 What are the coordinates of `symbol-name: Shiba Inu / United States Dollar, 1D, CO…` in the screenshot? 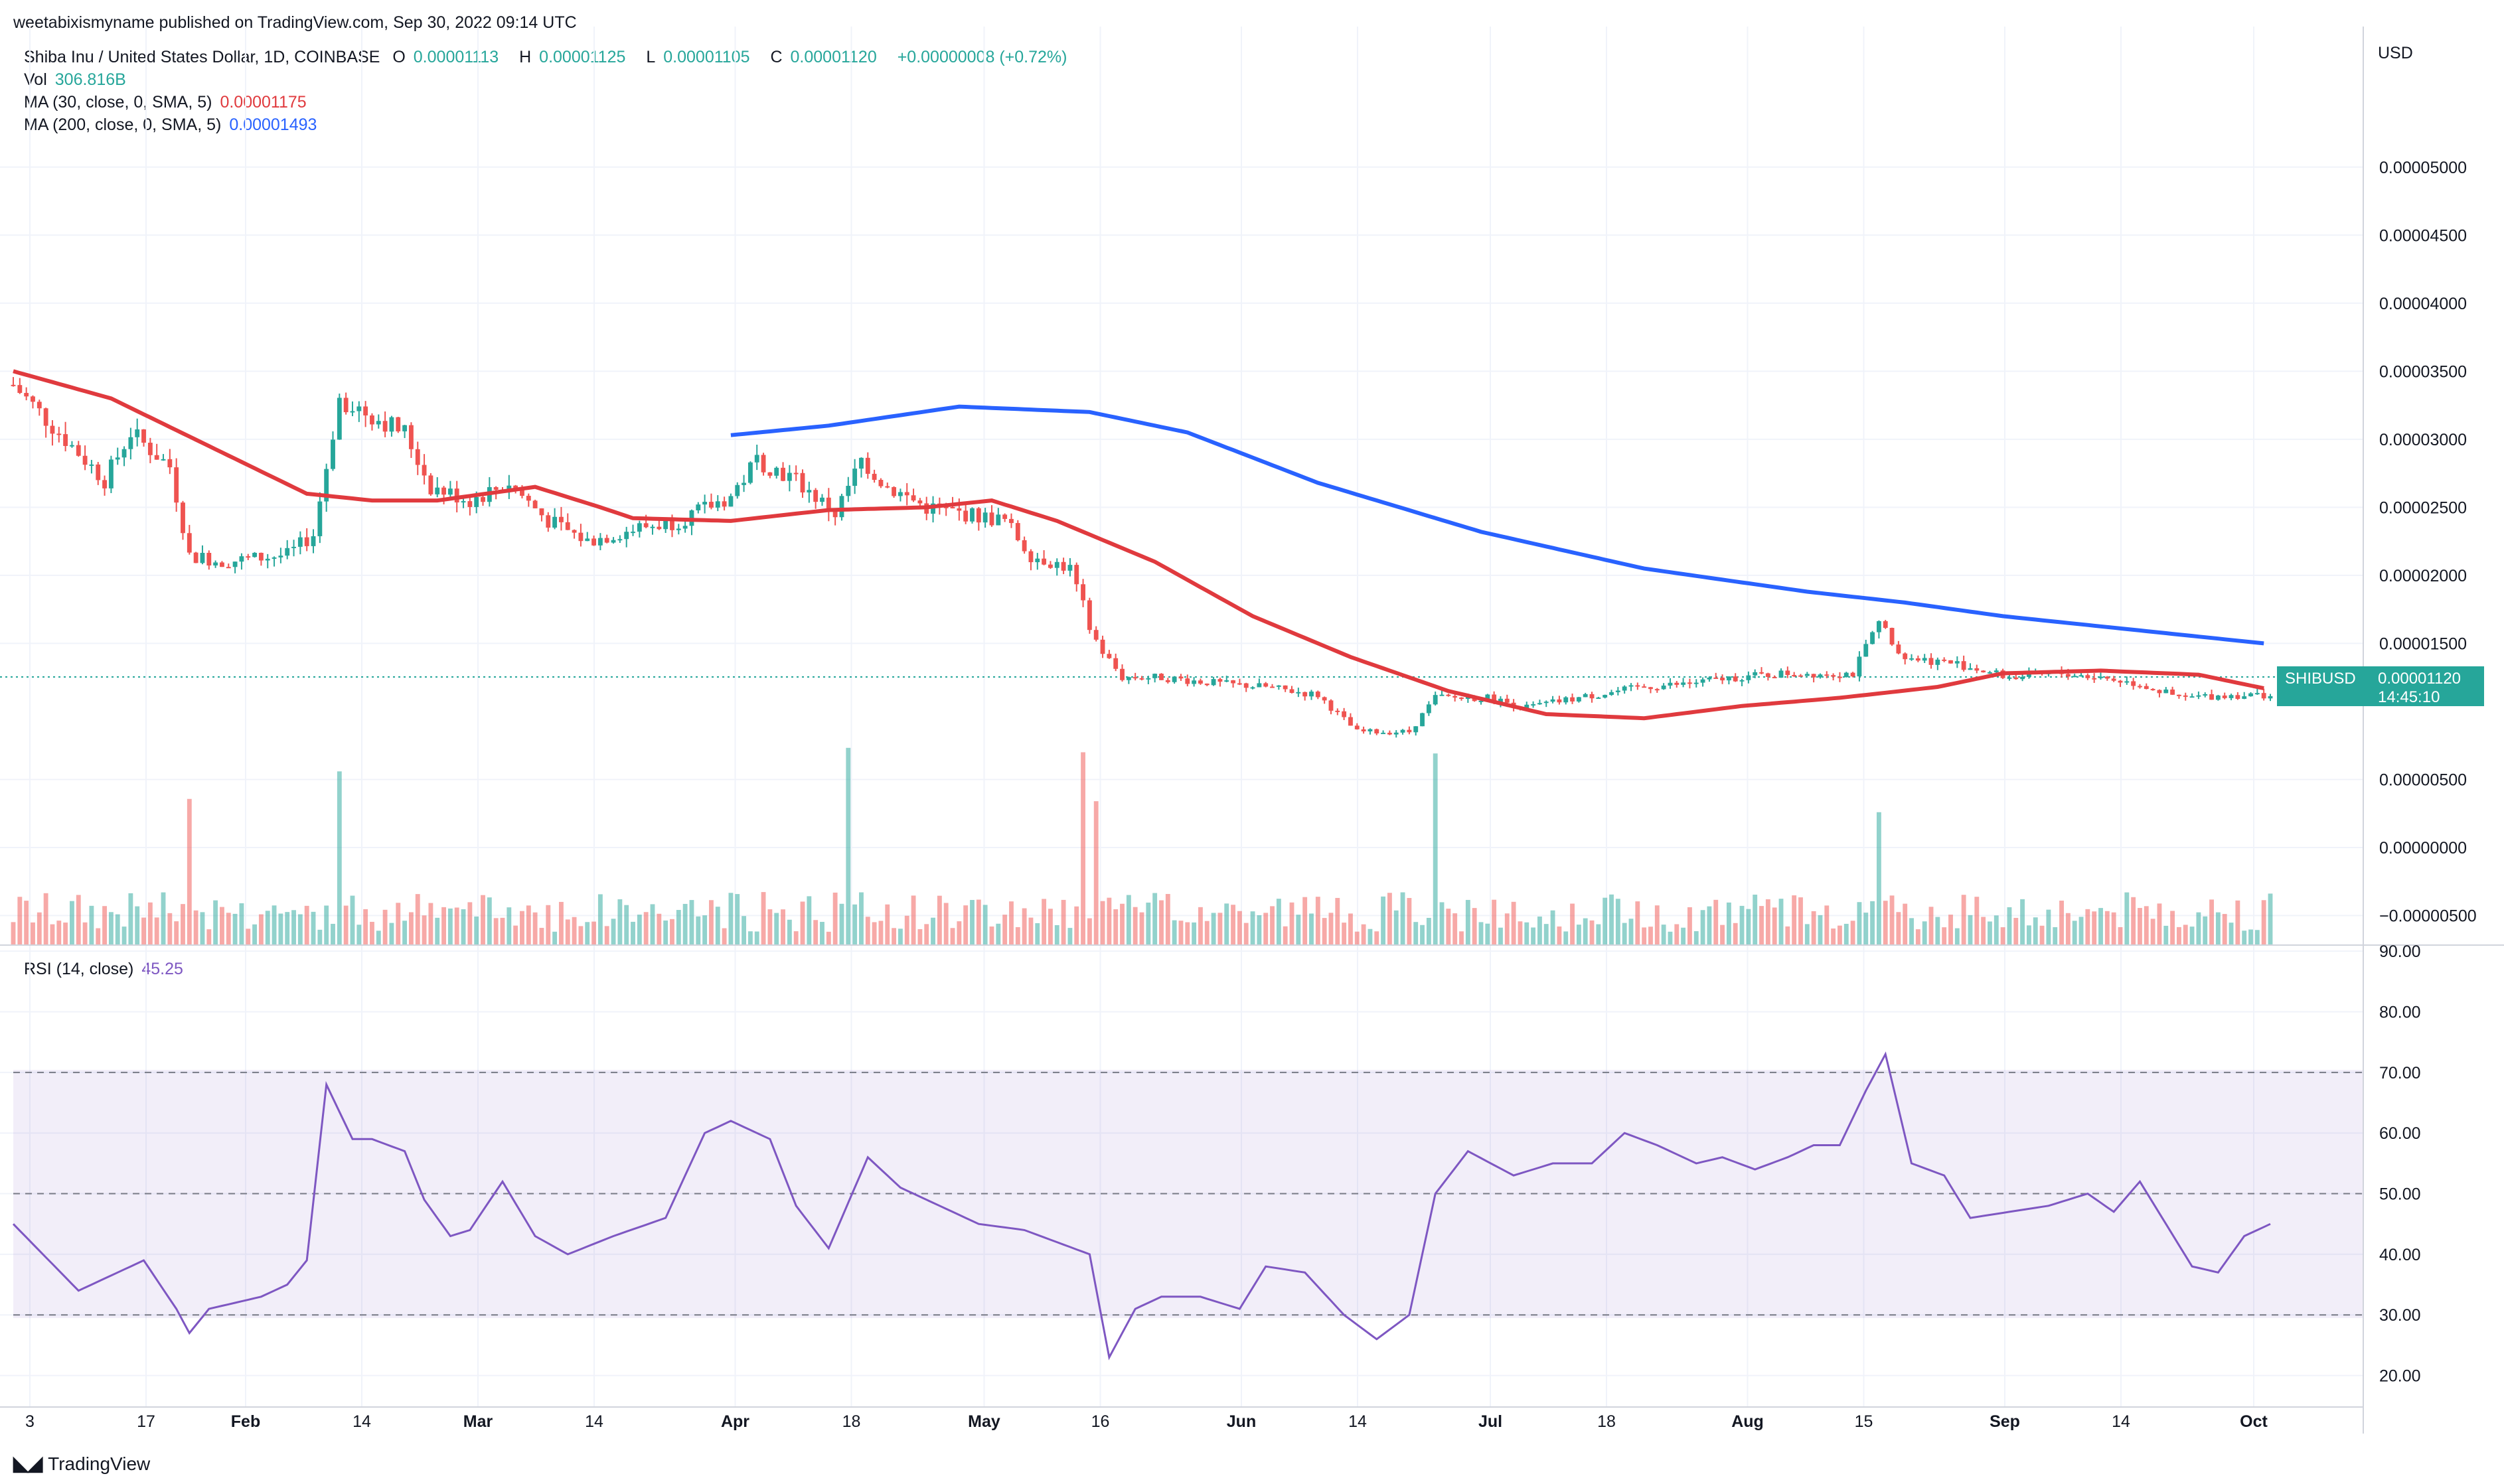 It's located at (202, 57).